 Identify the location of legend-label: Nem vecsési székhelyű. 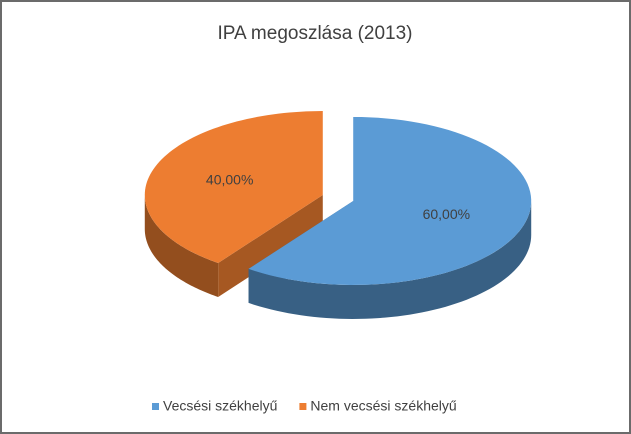
(383, 406).